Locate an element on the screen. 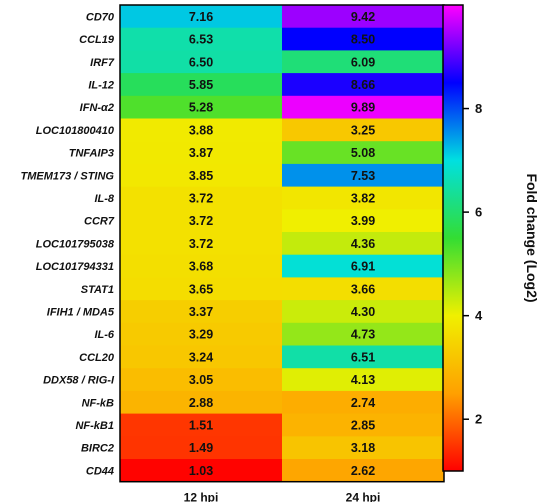 The width and height of the screenshot is (550, 502). cell-value: 3.24 is located at coordinates (201, 357).